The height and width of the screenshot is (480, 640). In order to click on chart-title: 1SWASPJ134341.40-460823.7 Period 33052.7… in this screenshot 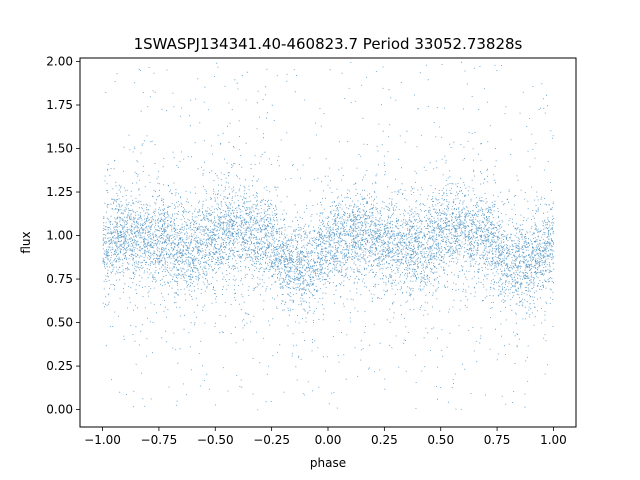, I will do `click(328, 44)`.